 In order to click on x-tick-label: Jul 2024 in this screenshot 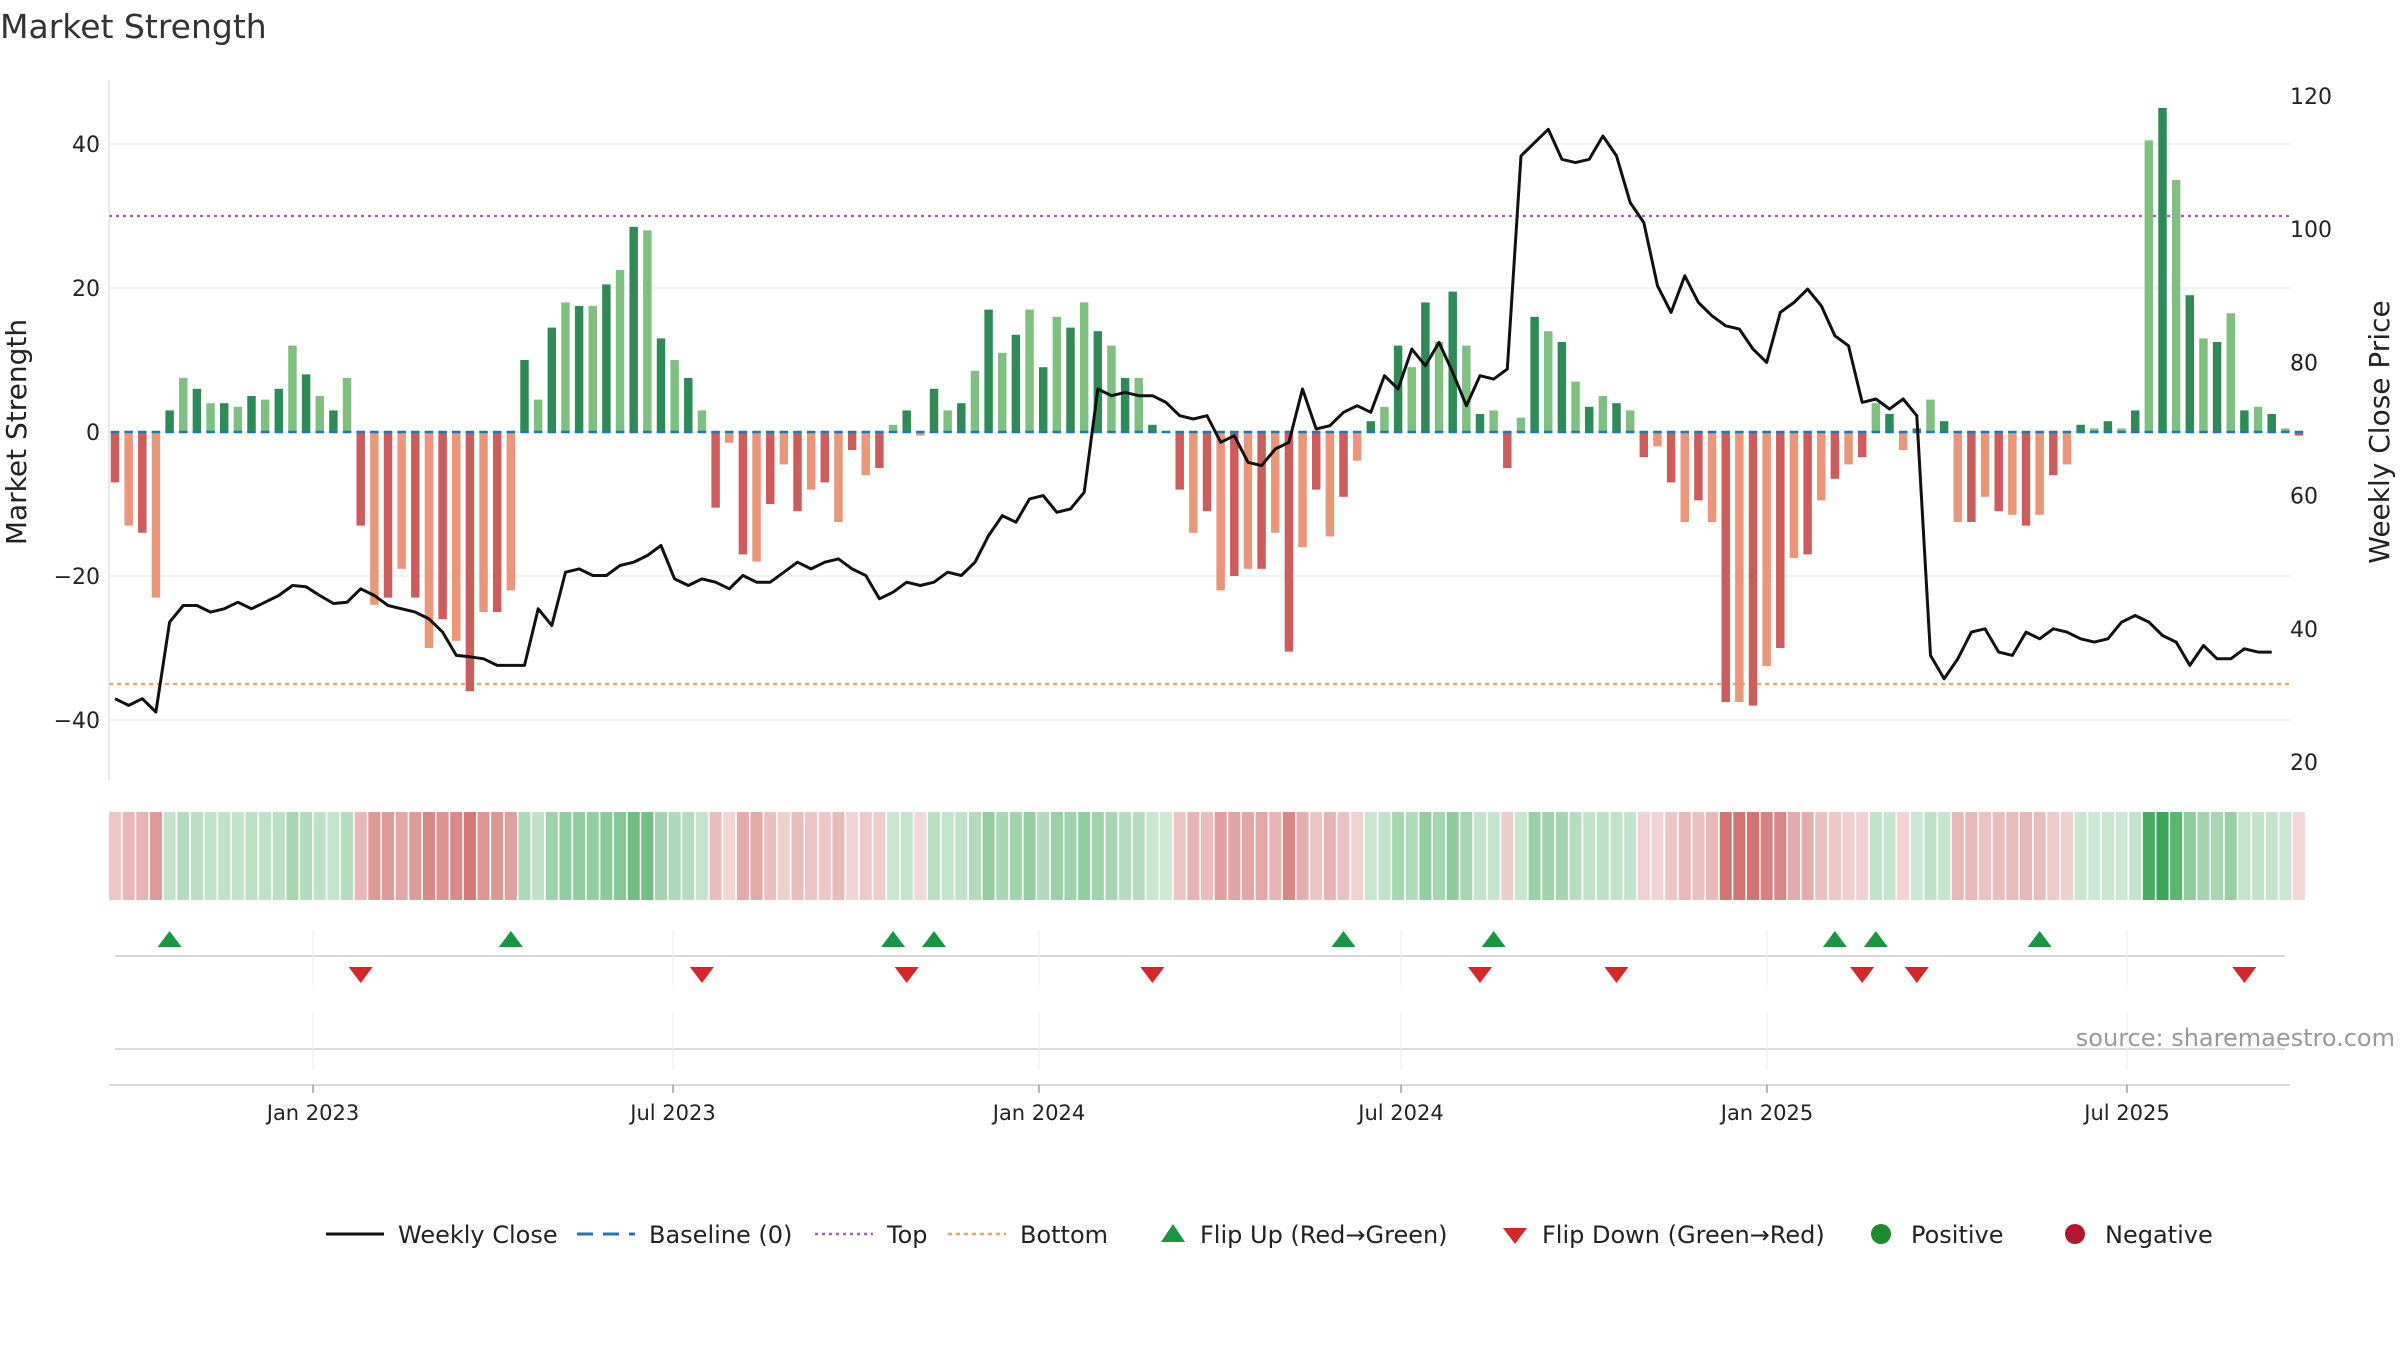, I will do `click(1399, 1113)`.